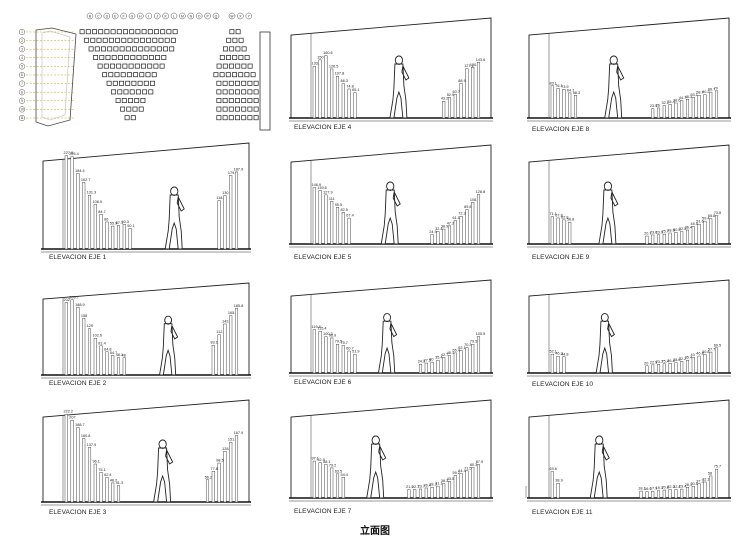 This screenshot has width=750, height=537. What do you see at coordinates (647, 234) in the screenshot?
I see `right-seat-height-label: 20.7` at bounding box center [647, 234].